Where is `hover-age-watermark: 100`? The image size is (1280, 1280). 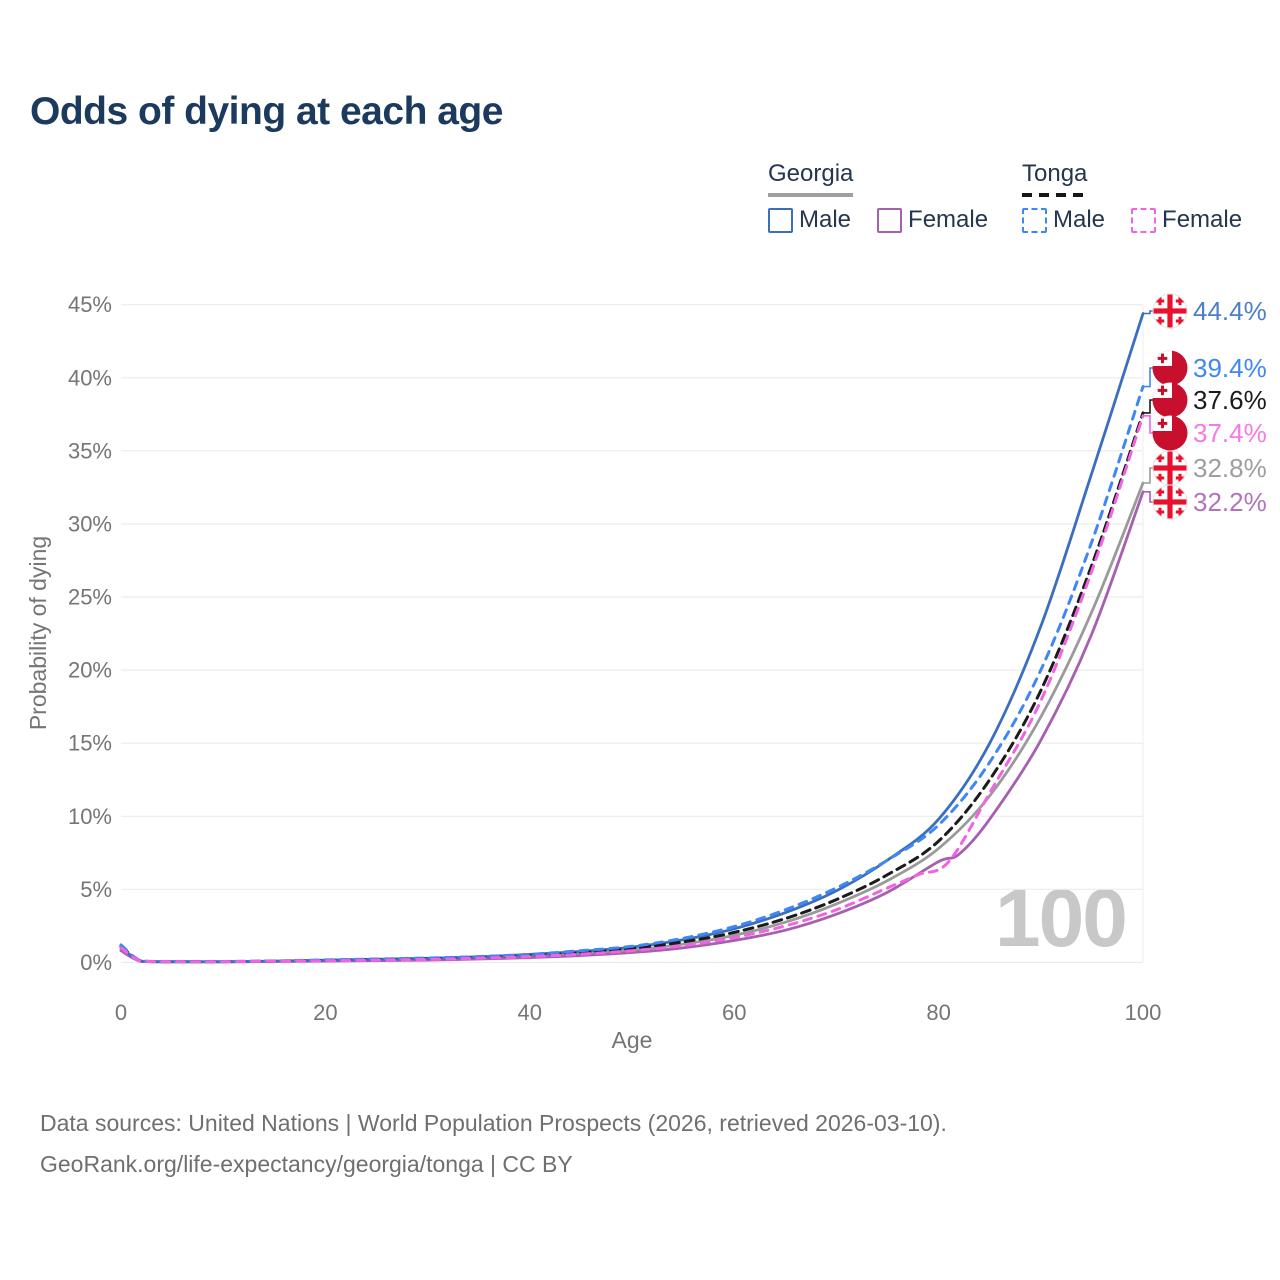 hover-age-watermark: 100 is located at coordinates (1061, 918).